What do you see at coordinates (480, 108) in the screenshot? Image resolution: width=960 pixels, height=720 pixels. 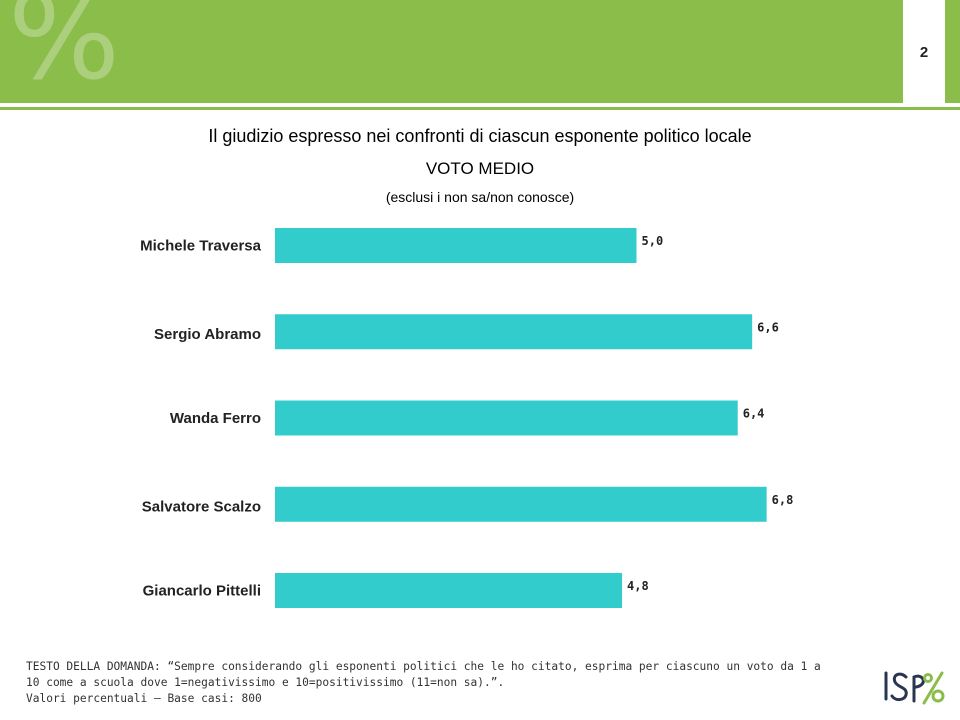 I see `header-rule` at bounding box center [480, 108].